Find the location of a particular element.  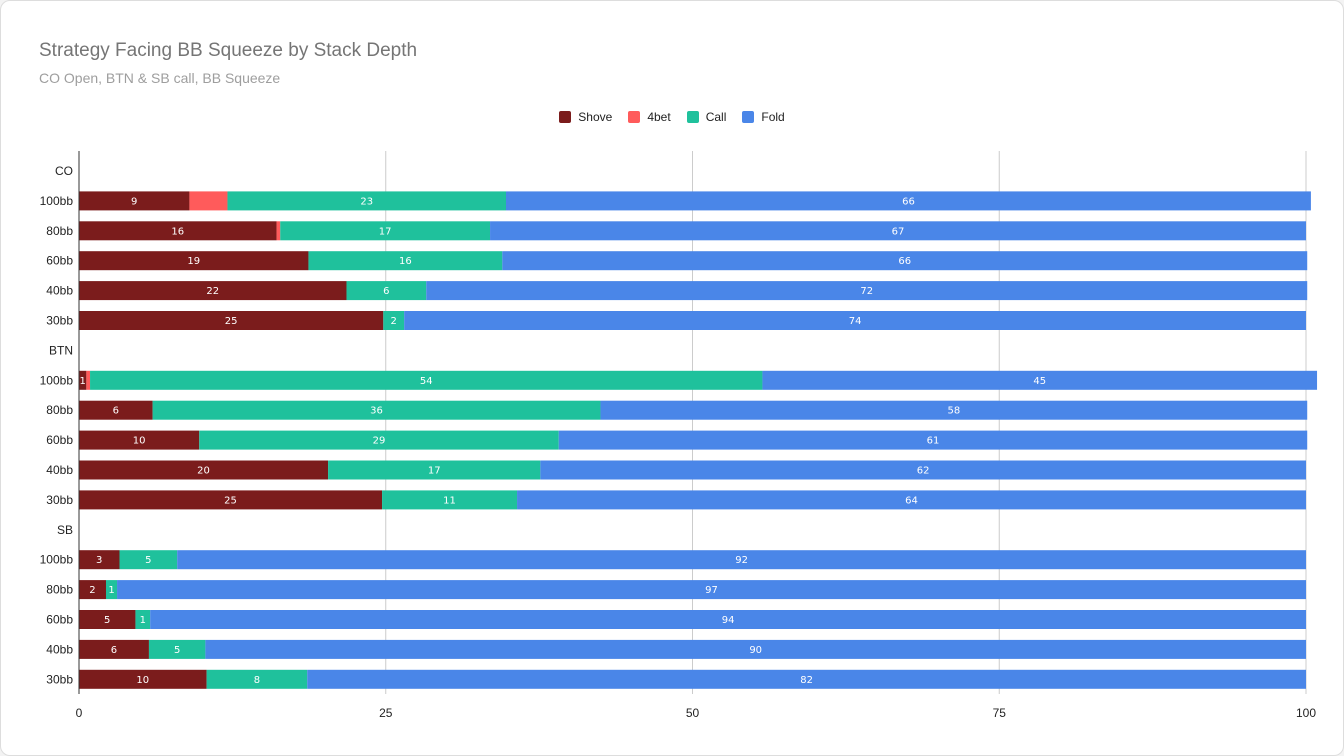

data-label-fold: 94 is located at coordinates (728, 620).